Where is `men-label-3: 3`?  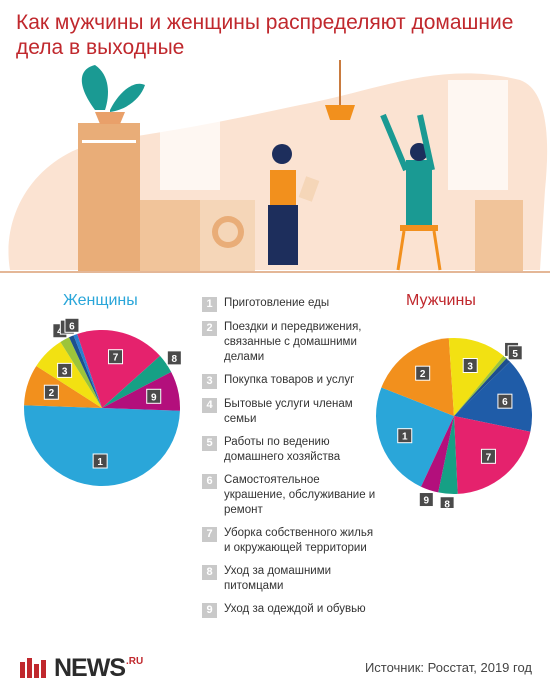
men-label-3: 3 is located at coordinates (470, 365).